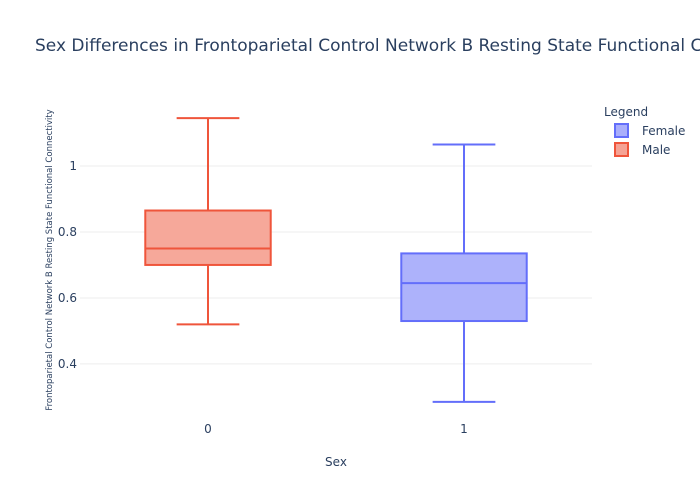 Image resolution: width=700 pixels, height=500 pixels. Describe the element at coordinates (336, 462) in the screenshot. I see `x-axis-title: Sex` at that location.